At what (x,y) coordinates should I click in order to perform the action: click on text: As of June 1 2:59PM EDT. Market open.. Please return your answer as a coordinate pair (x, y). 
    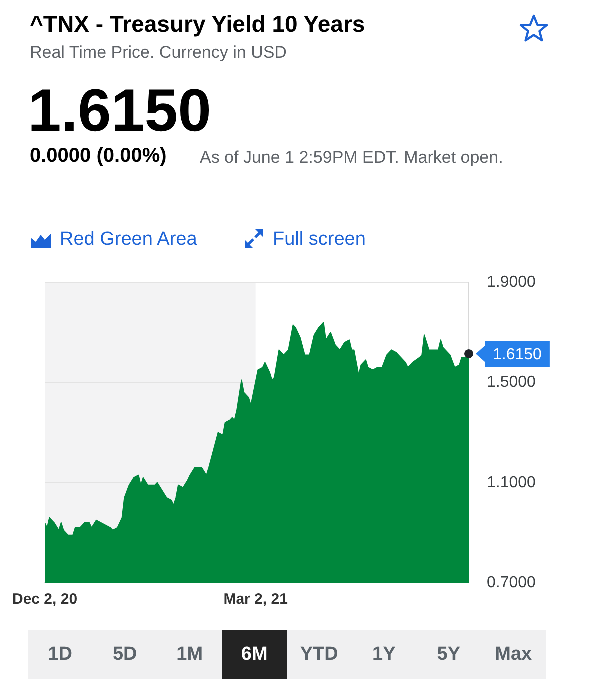
    Looking at the image, I should click on (352, 158).